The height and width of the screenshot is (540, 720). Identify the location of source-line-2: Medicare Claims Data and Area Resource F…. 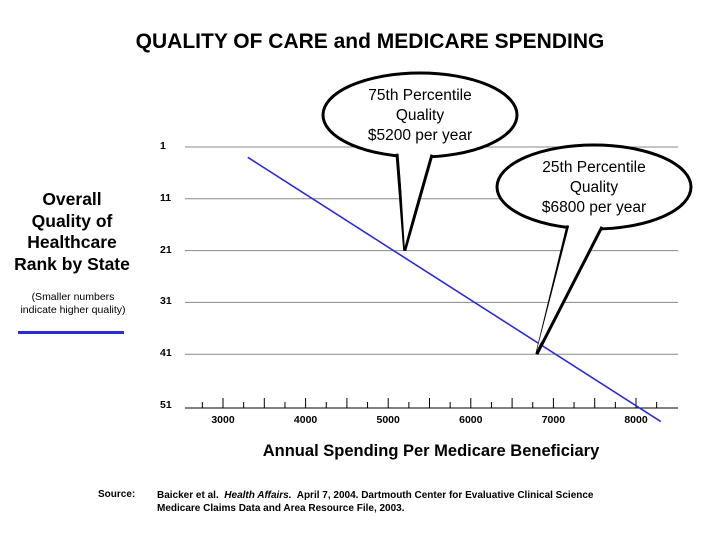
(281, 508).